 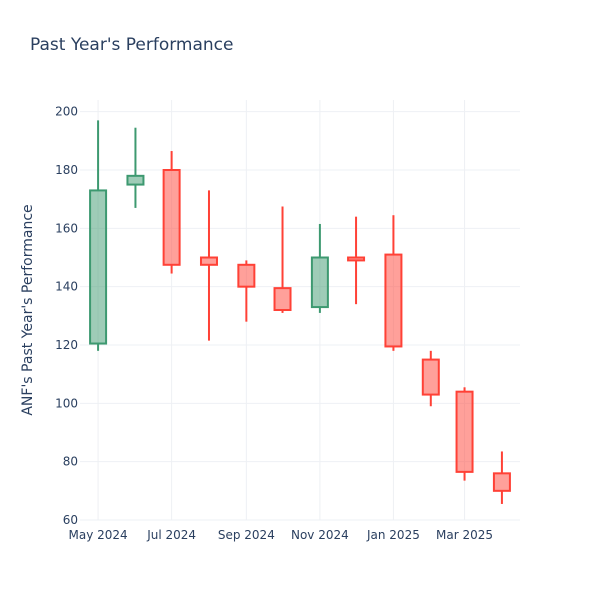 I want to click on y-tick-label: 80, so click(x=70, y=462).